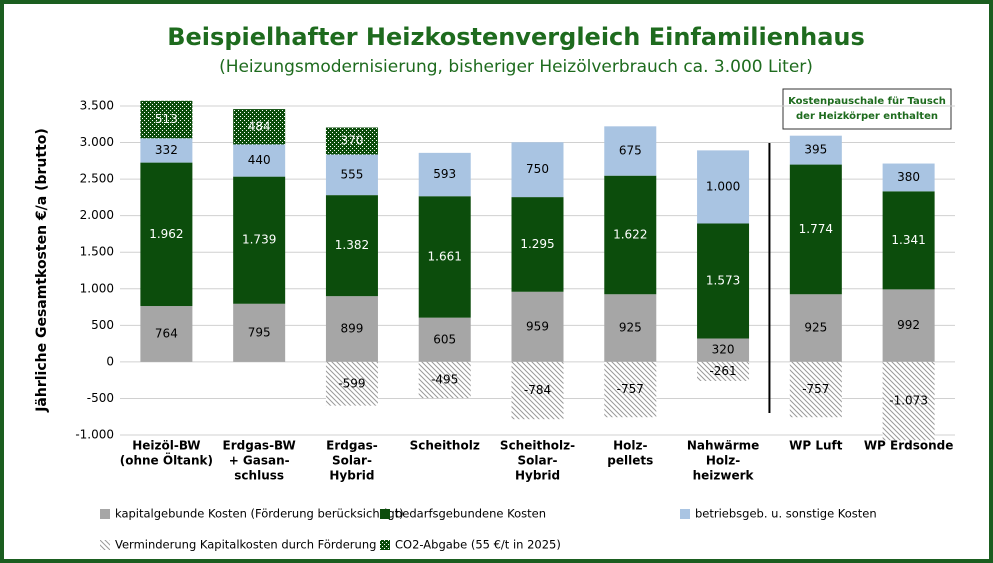  I want to click on data-label: 395, so click(815, 150).